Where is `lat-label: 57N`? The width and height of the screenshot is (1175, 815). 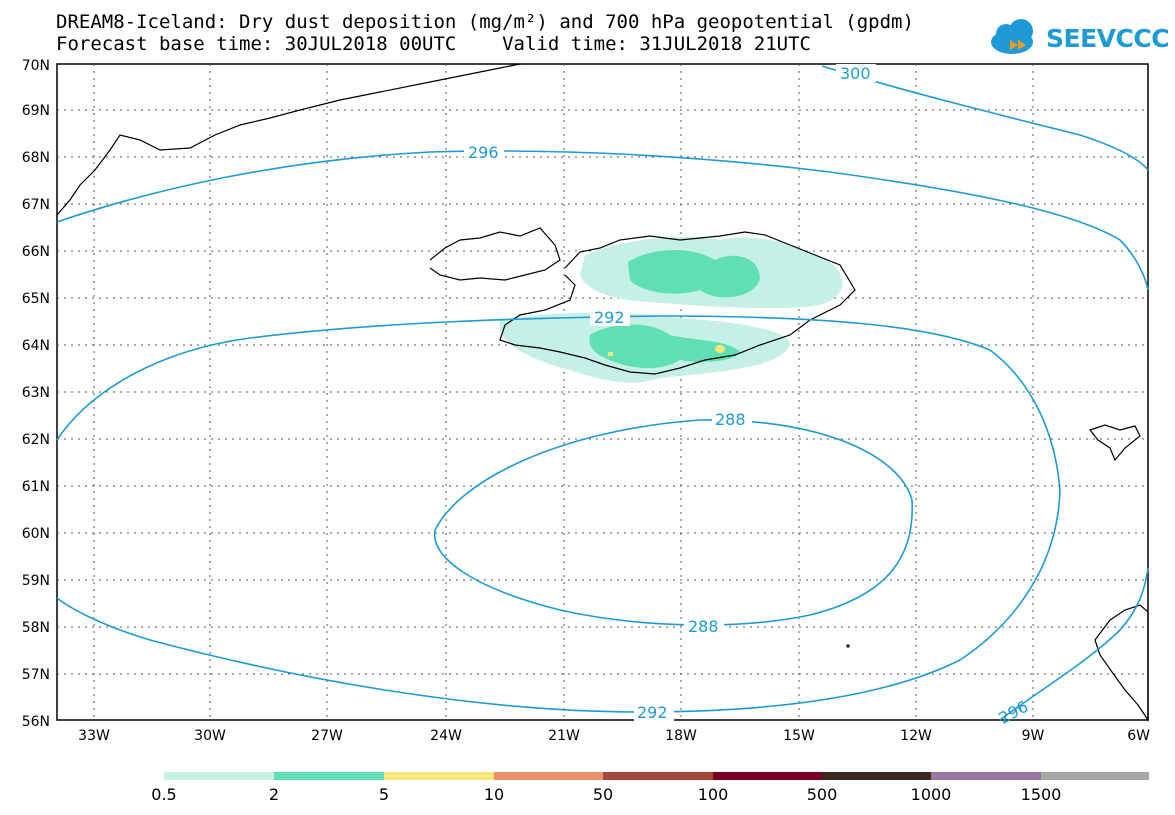 lat-label: 57N is located at coordinates (36, 675).